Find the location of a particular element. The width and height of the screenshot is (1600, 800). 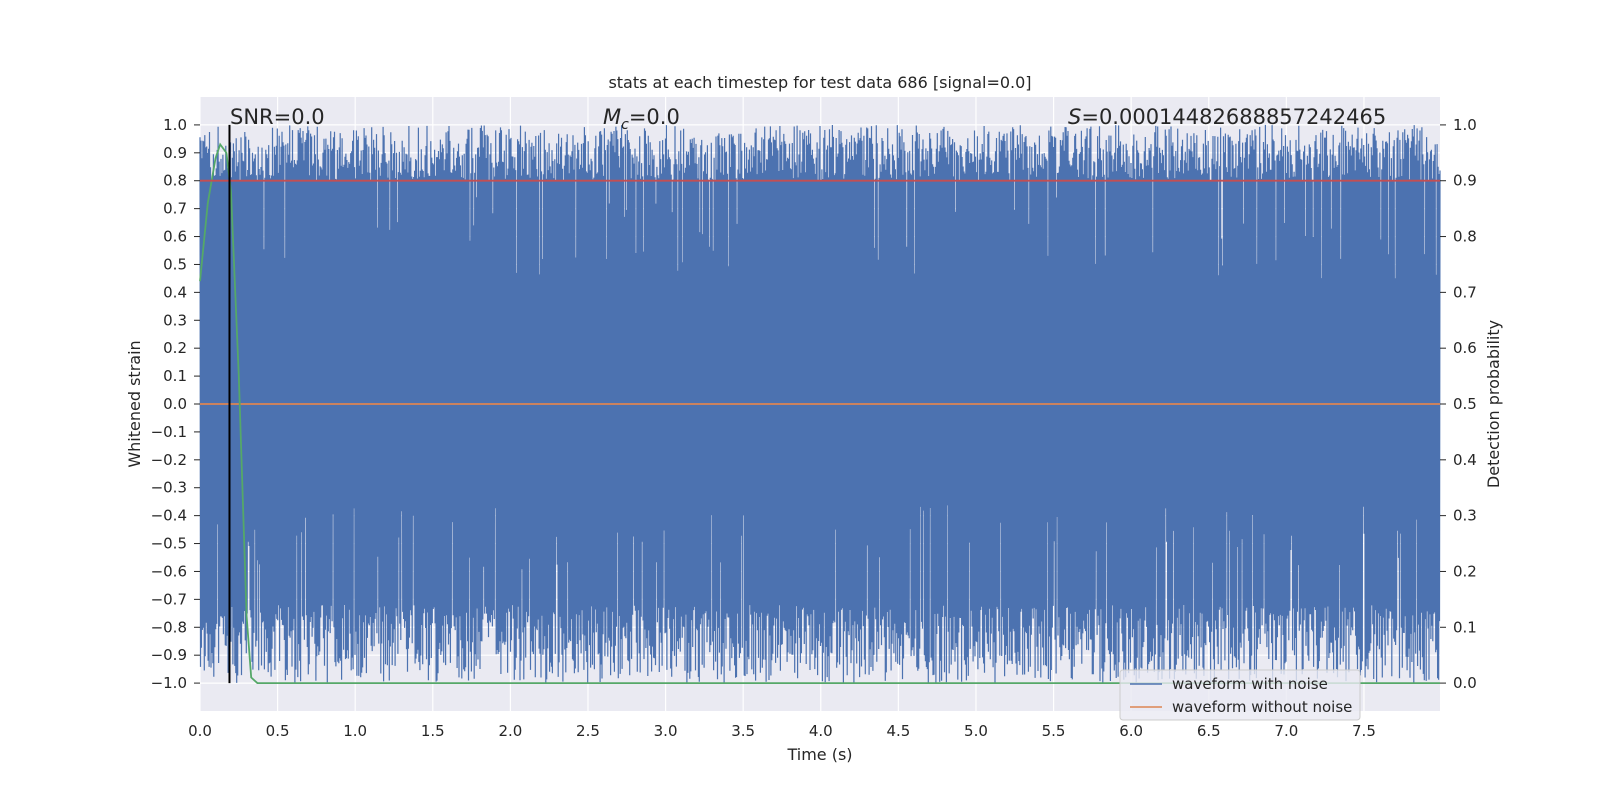

y2-tick-label: 0.5 is located at coordinates (1465, 404).